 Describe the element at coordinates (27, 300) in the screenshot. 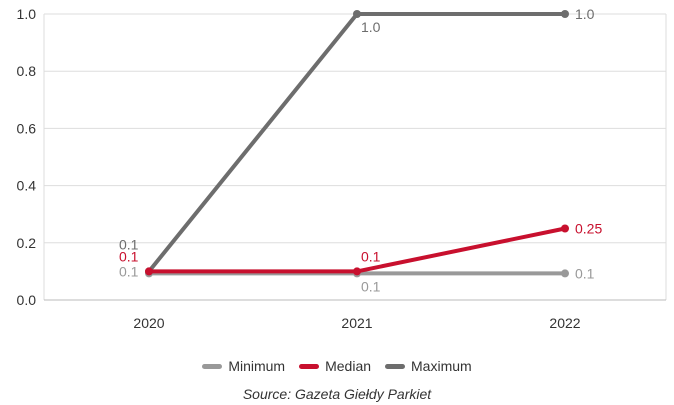

I see `y-tick-label: 0.0` at that location.